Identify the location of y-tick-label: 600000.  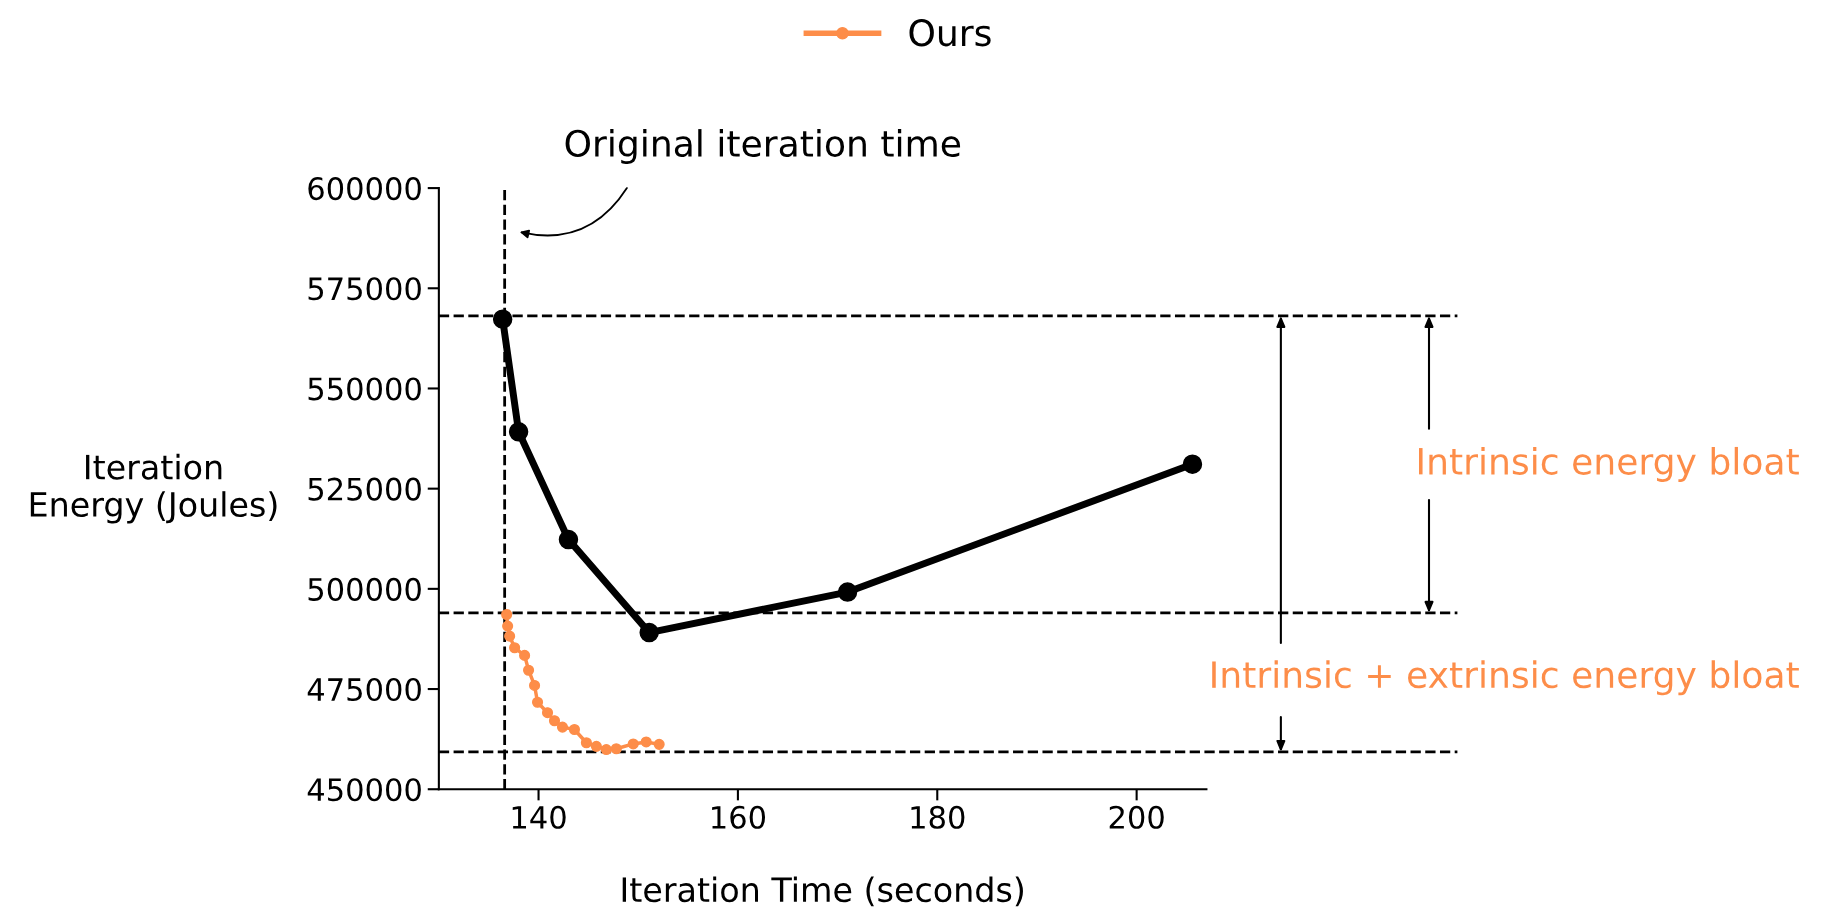
(364, 189).